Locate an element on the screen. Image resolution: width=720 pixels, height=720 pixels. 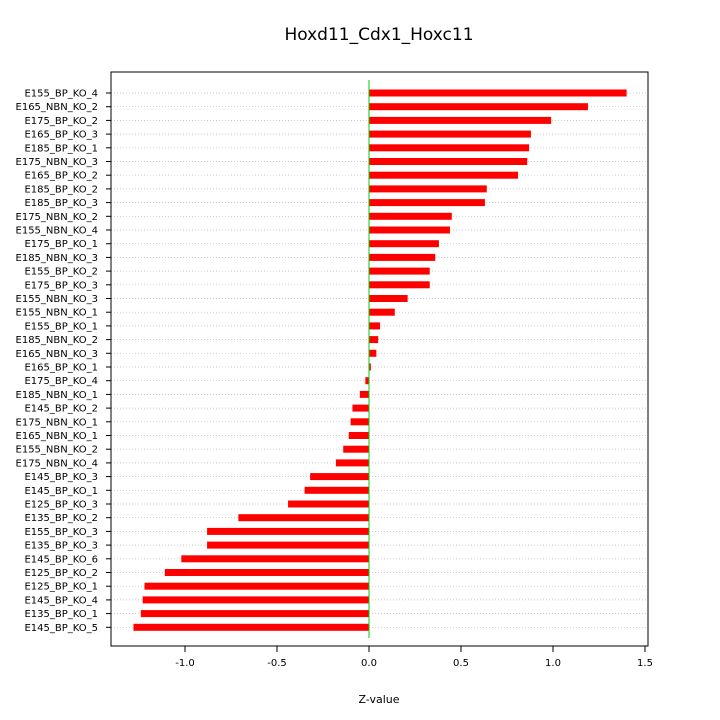
y-tick-label: E155_BP_KO_1 is located at coordinates (61, 326).